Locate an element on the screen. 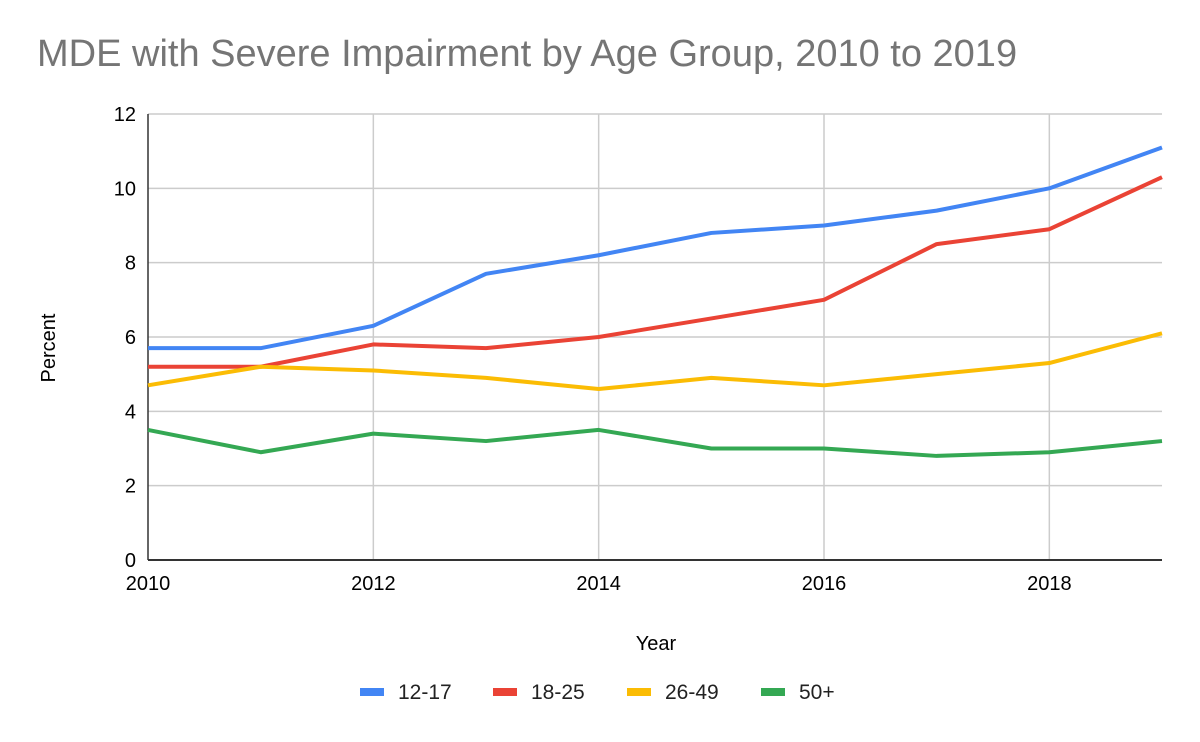  x-axis-title: Year is located at coordinates (656, 644).